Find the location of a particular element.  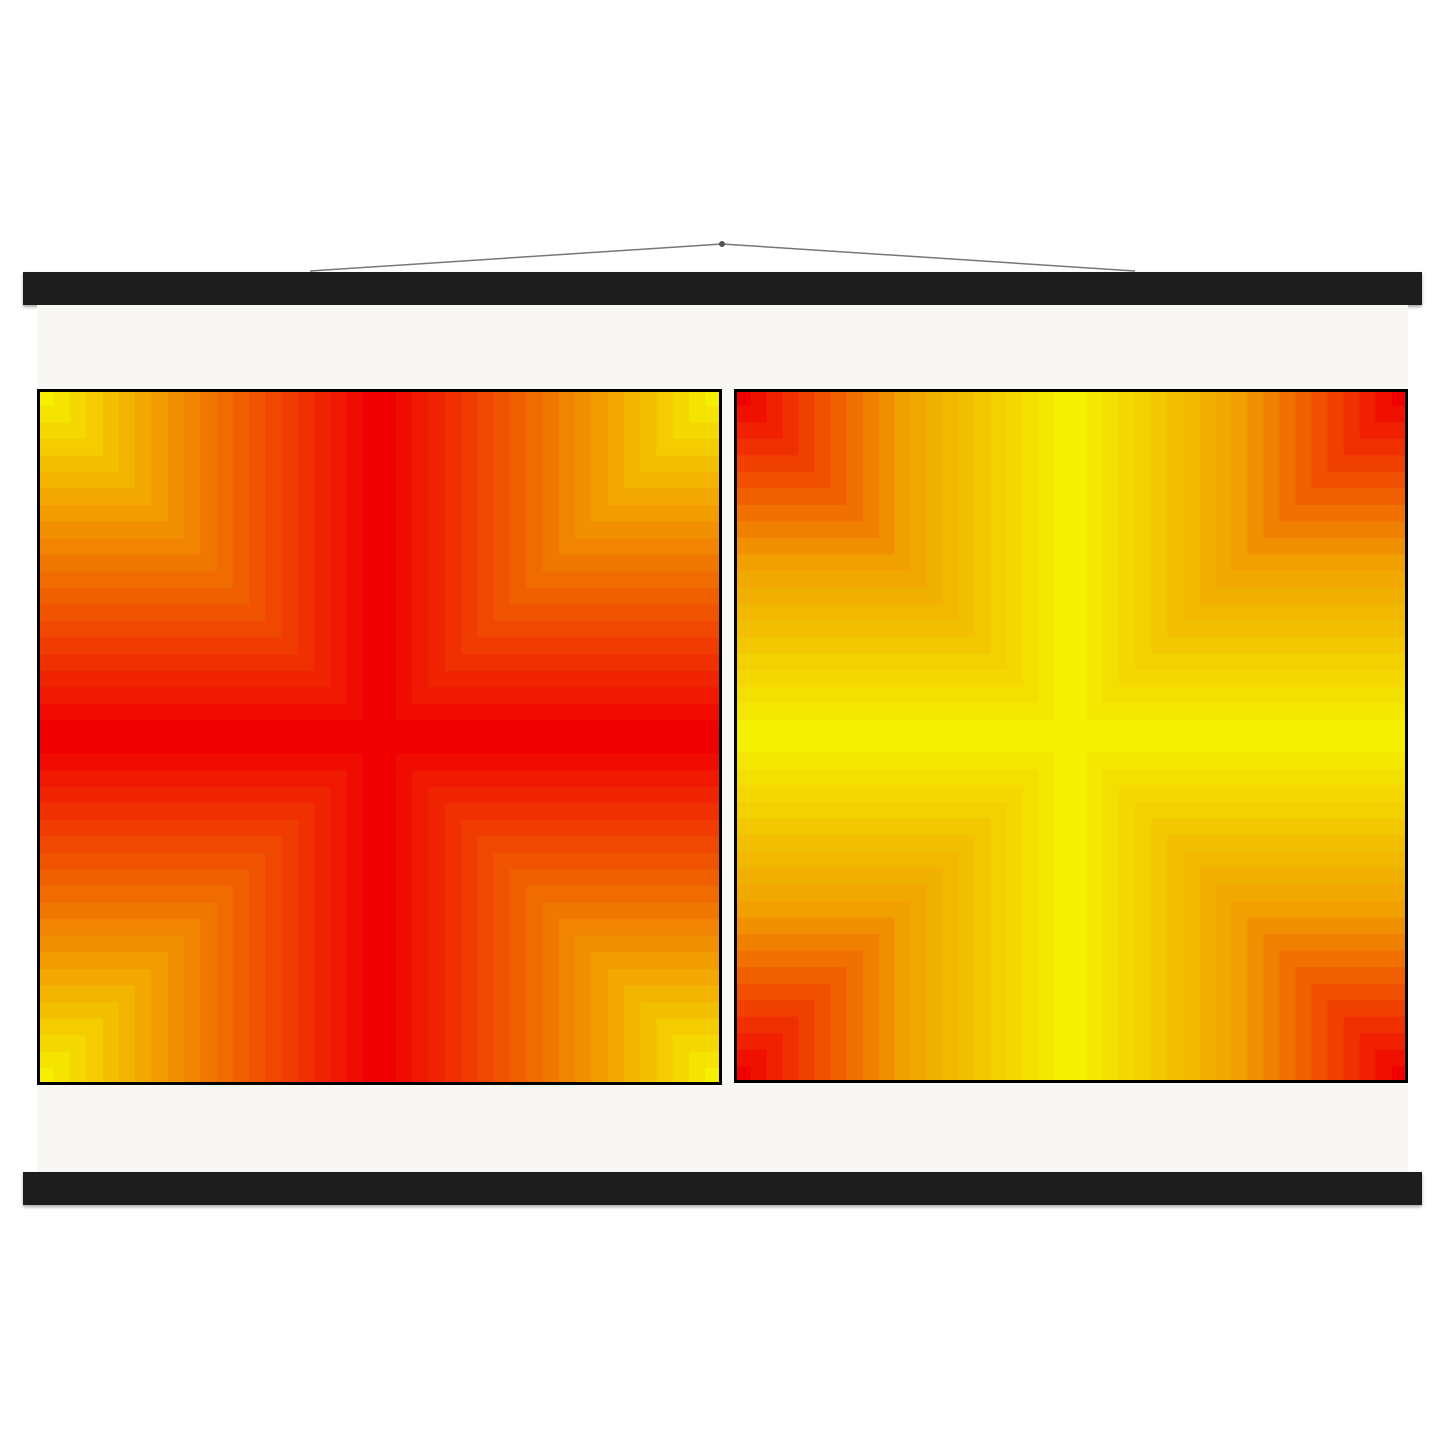

top-hanger-bar is located at coordinates (722, 288).